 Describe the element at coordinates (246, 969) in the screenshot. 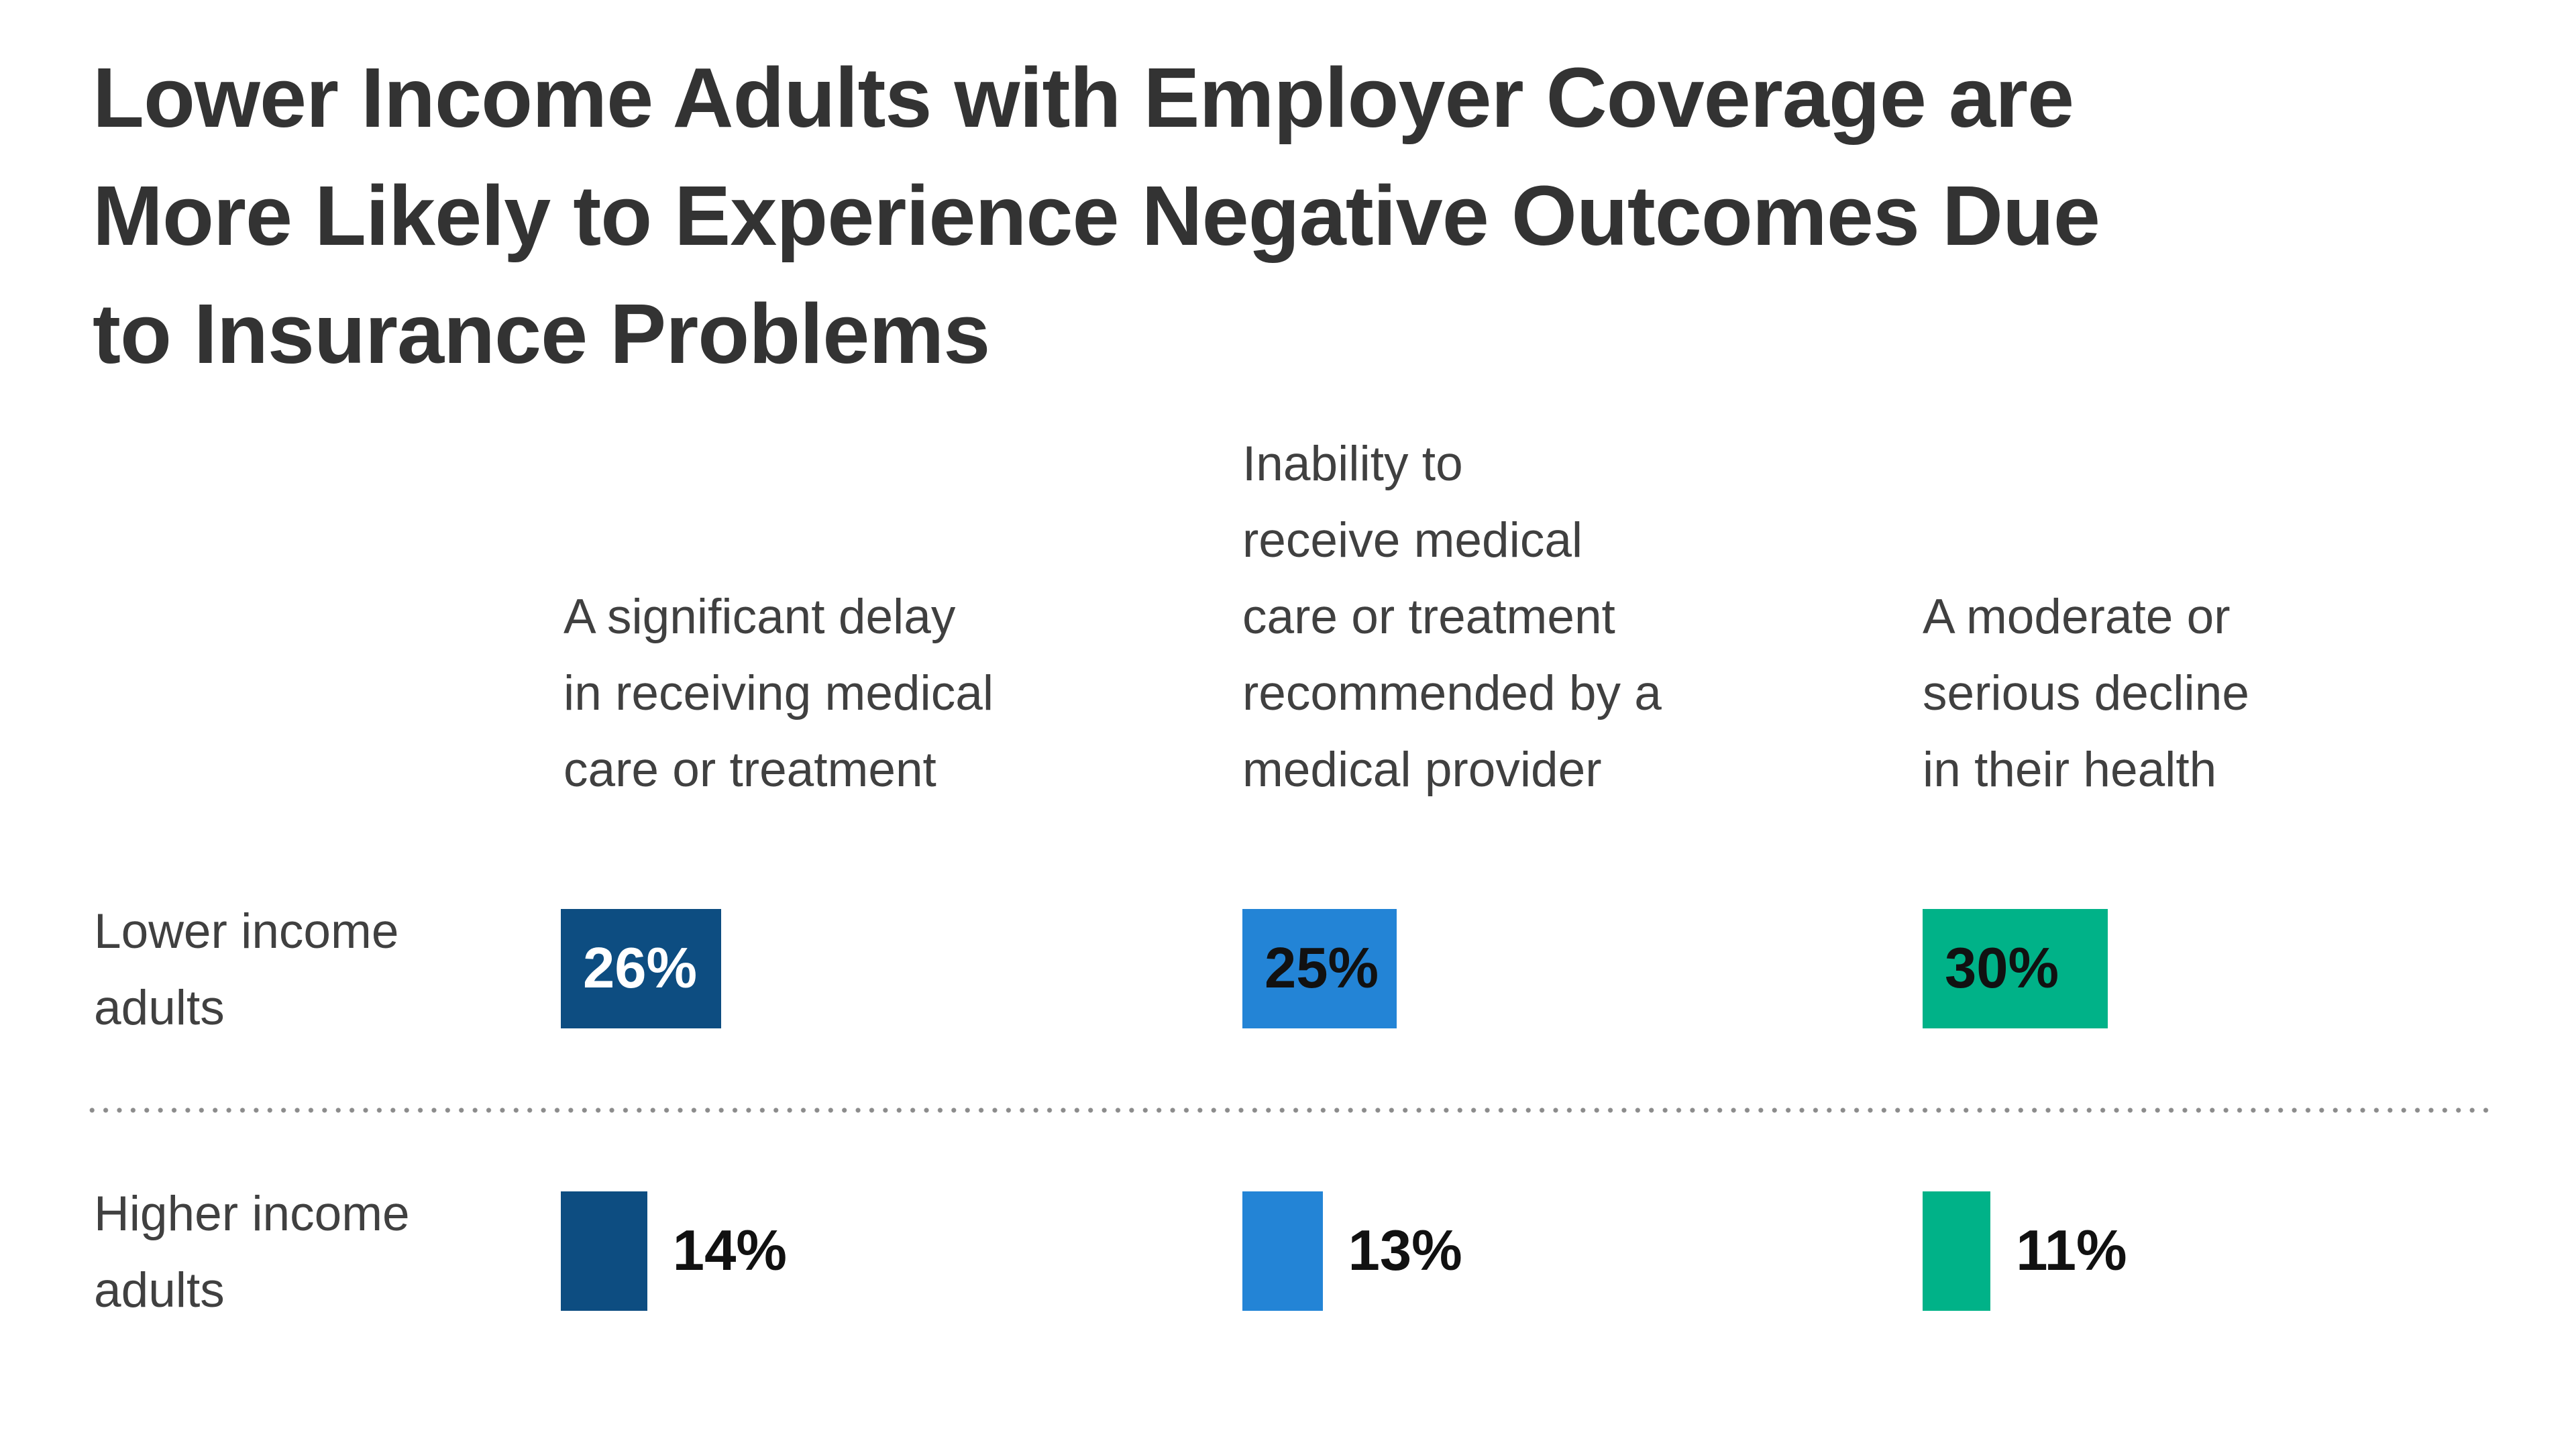

I see `row-label-lower-income-adults: Lower income adults` at that location.